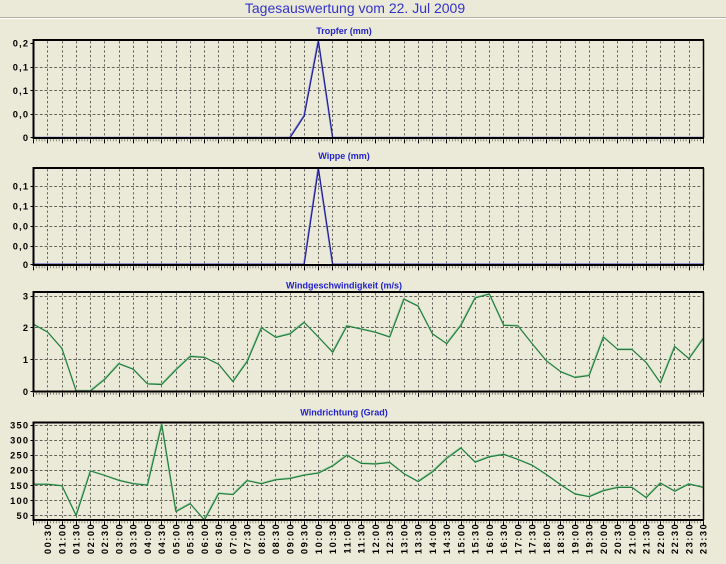  What do you see at coordinates (344, 31) in the screenshot?
I see `svg-text: Tropfer (mm)` at bounding box center [344, 31].